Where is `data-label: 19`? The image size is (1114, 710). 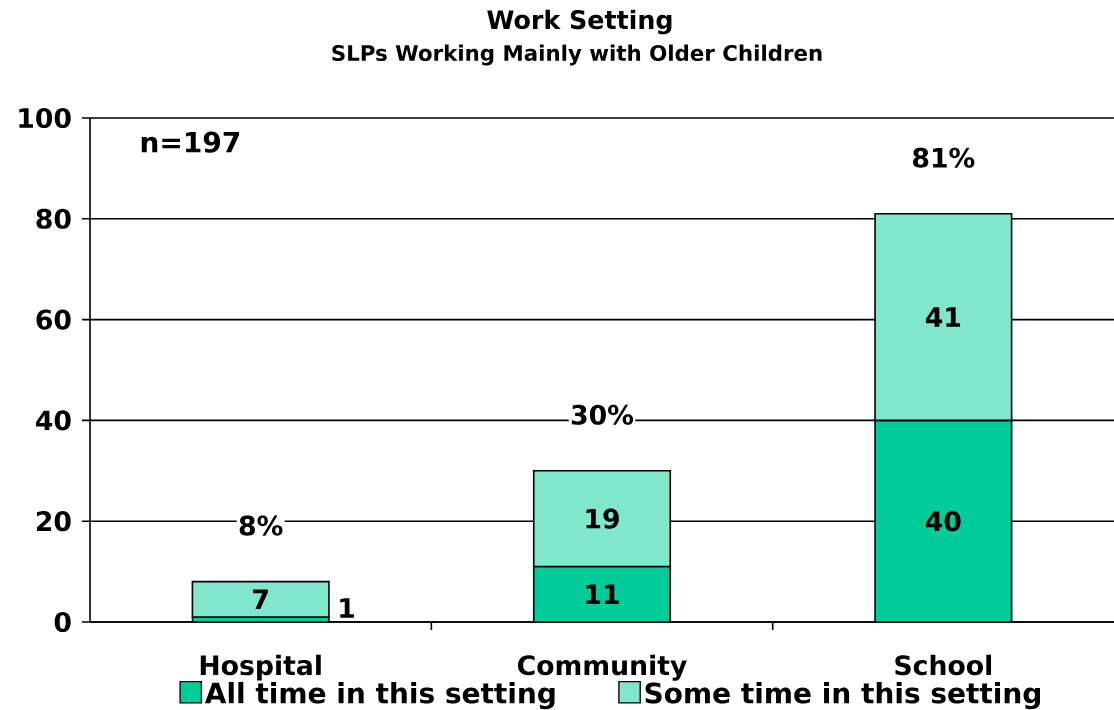
data-label: 19 is located at coordinates (602, 518).